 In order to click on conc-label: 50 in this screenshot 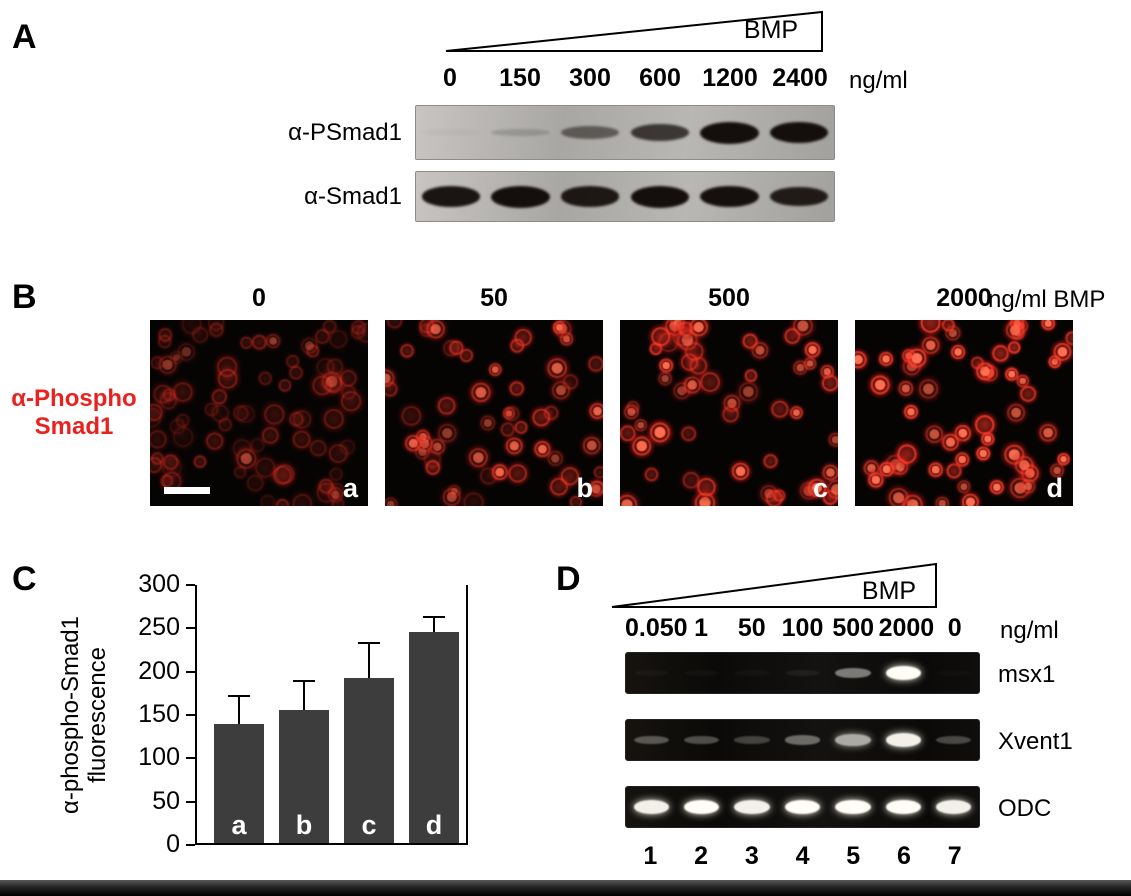, I will do `click(751, 628)`.